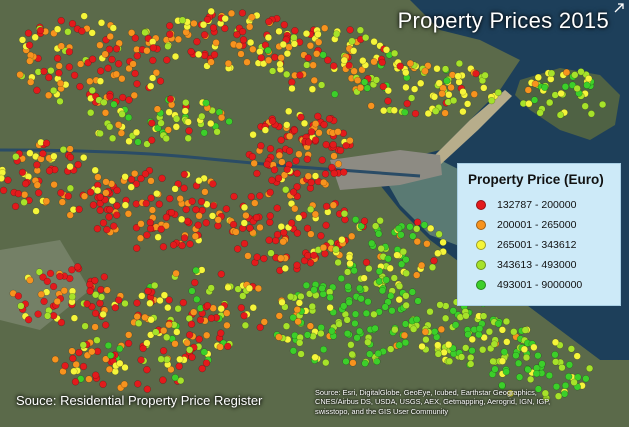 The width and height of the screenshot is (629, 427). What do you see at coordinates (539, 285) in the screenshot?
I see `legend-item: 493001 - 9000000` at bounding box center [539, 285].